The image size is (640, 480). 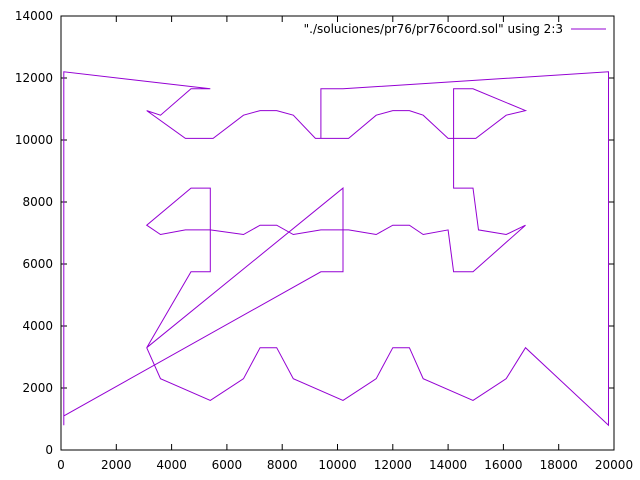 What do you see at coordinates (614, 465) in the screenshot?
I see `x-tick-label: 20000` at bounding box center [614, 465].